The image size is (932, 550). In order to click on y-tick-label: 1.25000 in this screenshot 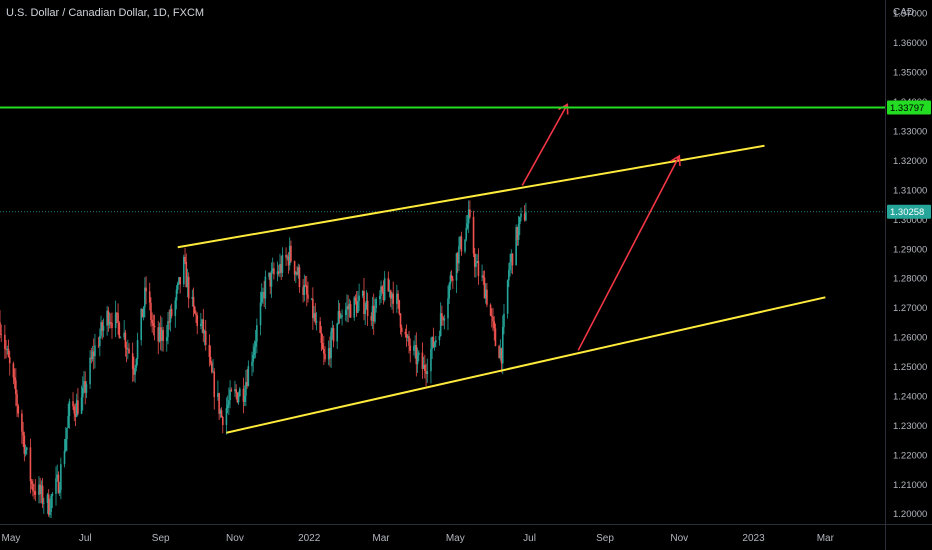, I will do `click(910, 367)`.